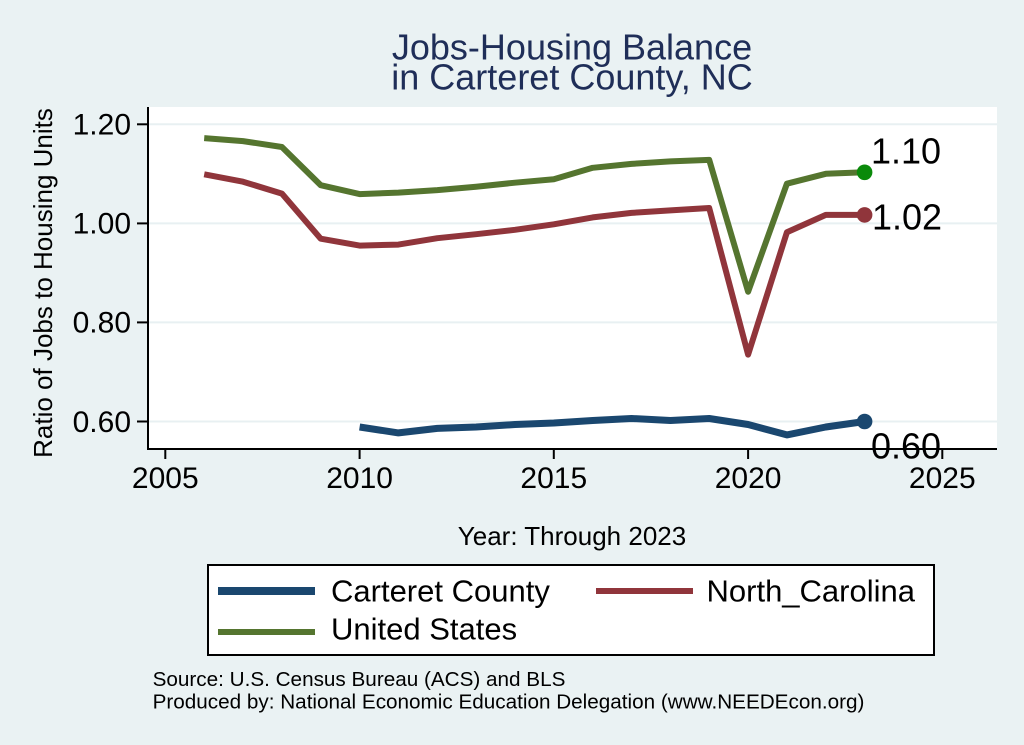 The height and width of the screenshot is (745, 1024). What do you see at coordinates (907, 217) in the screenshot?
I see `svg-text: 1.02` at bounding box center [907, 217].